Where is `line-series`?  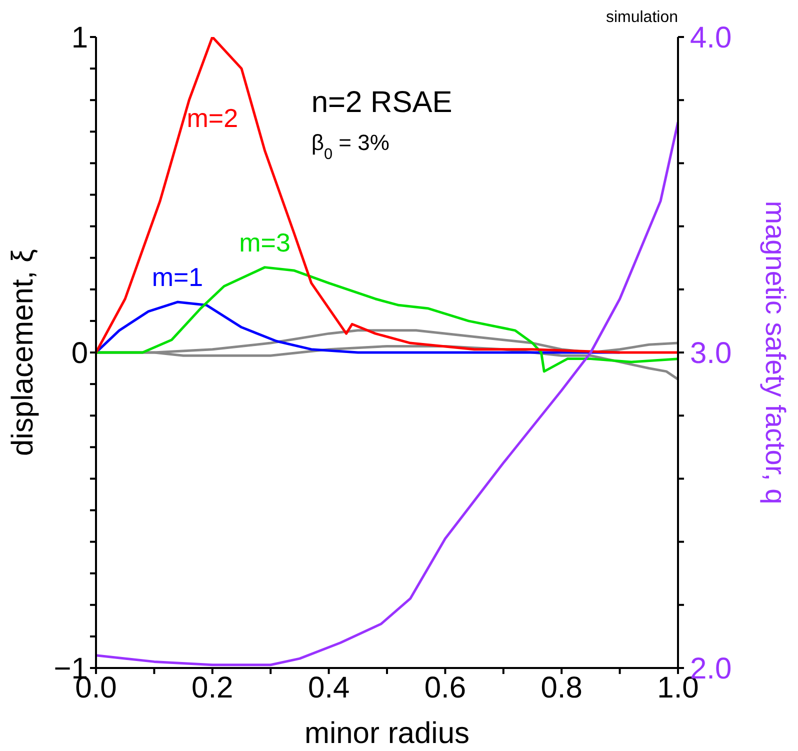 line-series is located at coordinates (359, 327).